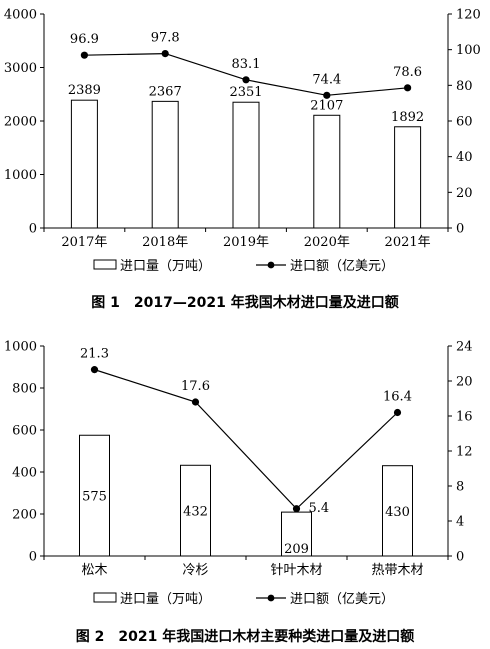 The image size is (490, 649). I want to click on bar-value-label: 1892, so click(407, 117).